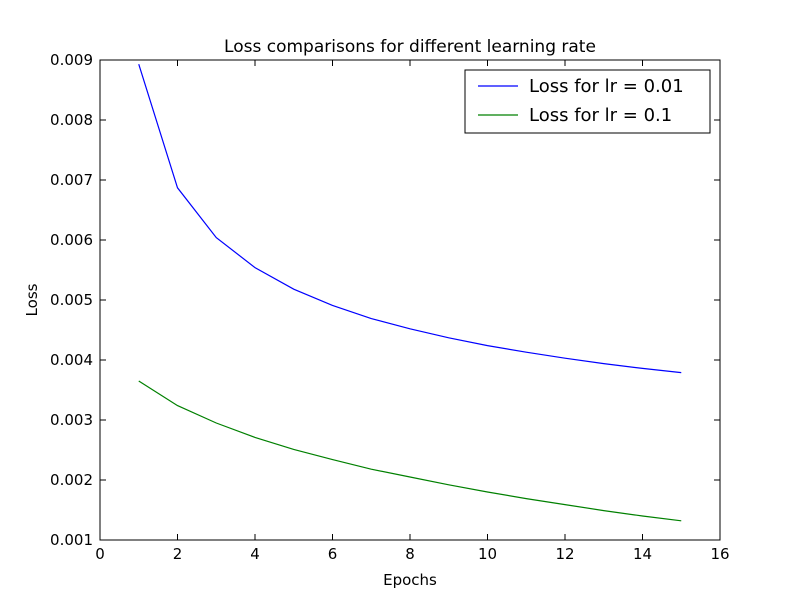 The height and width of the screenshot is (600, 800). I want to click on x-tick-labels: 0 2 4 6 8 10 12 14 16, so click(412, 554).